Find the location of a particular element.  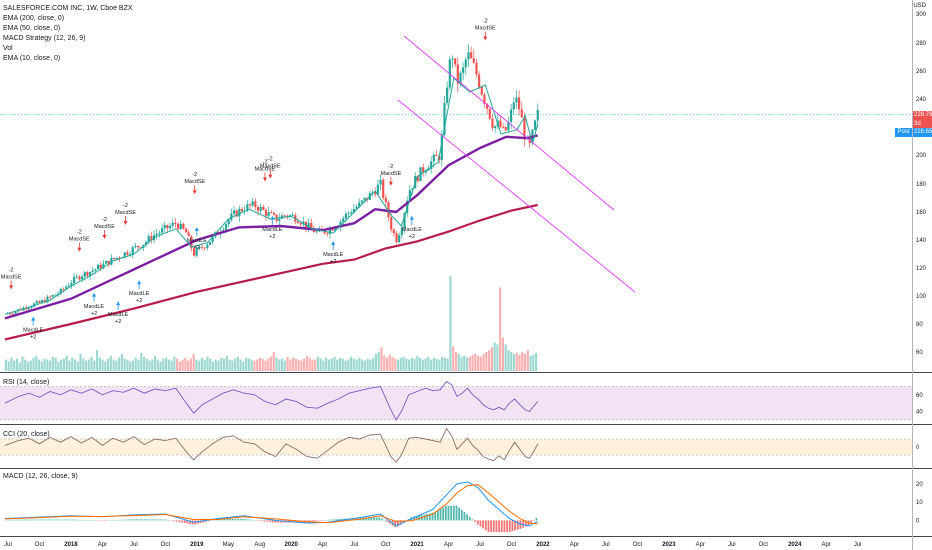

macd-pane-label: MACD (12, 26, close, 9) is located at coordinates (40, 476).